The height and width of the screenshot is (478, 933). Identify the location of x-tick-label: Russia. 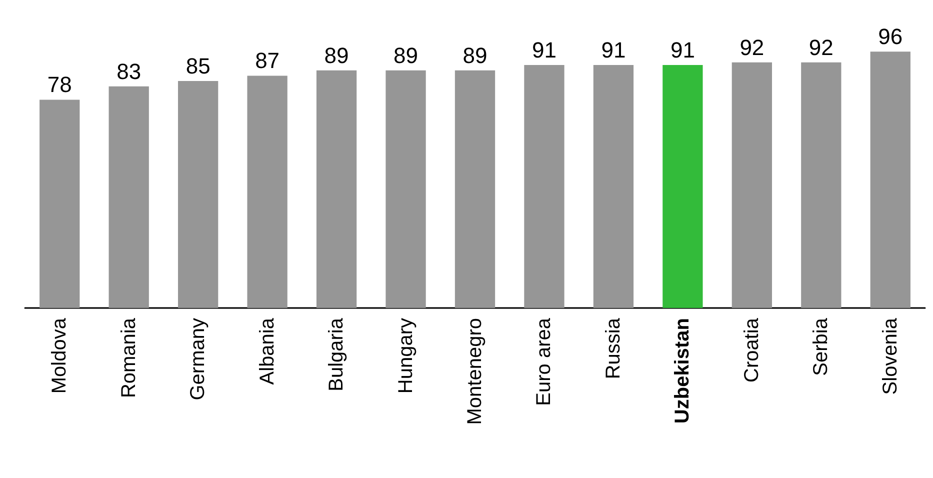
(613, 348).